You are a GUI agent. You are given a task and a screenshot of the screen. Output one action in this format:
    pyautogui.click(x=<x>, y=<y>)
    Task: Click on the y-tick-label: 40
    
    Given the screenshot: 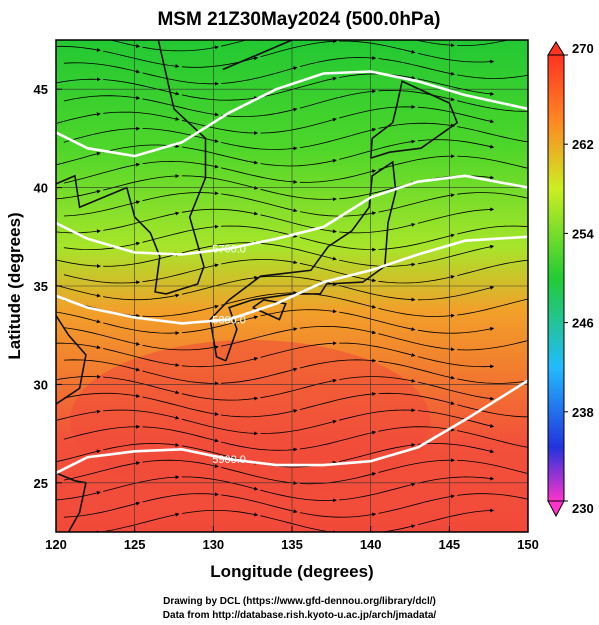 What is the action you would take?
    pyautogui.click(x=41, y=188)
    